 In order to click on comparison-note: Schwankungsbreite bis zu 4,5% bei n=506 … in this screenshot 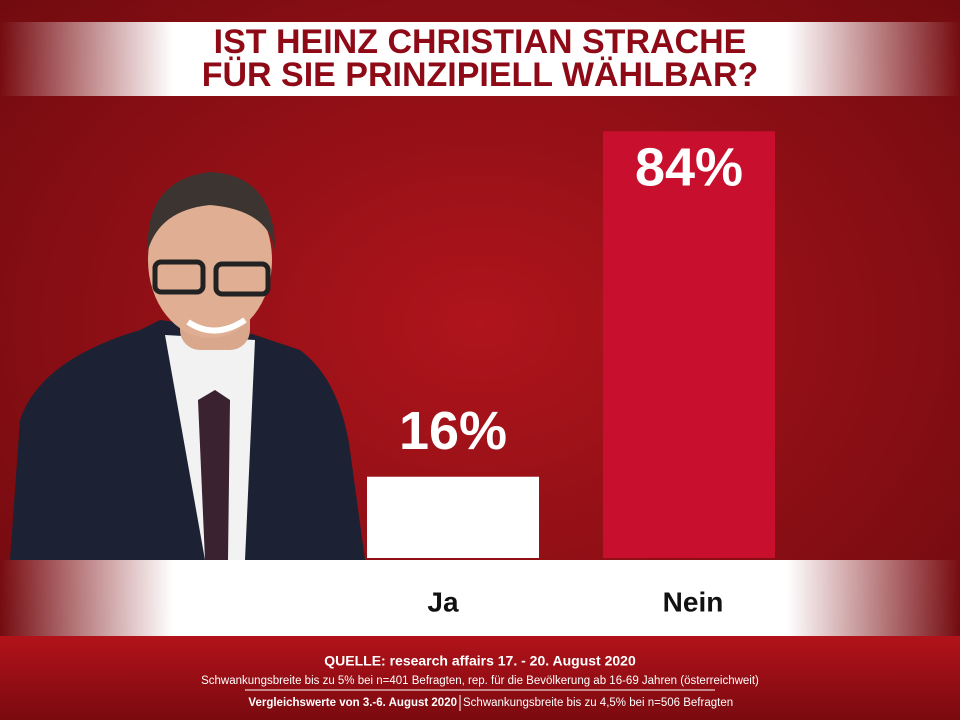, I will do `click(598, 703)`.